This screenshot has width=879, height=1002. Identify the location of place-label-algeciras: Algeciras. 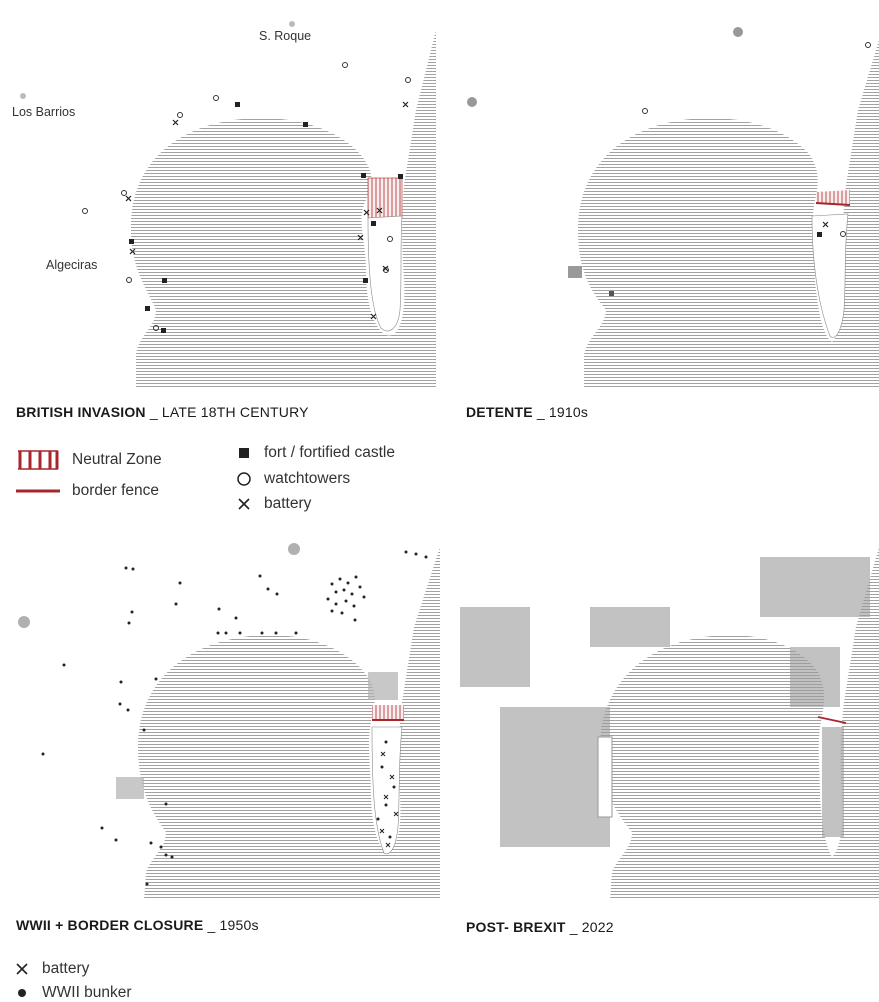
(72, 265).